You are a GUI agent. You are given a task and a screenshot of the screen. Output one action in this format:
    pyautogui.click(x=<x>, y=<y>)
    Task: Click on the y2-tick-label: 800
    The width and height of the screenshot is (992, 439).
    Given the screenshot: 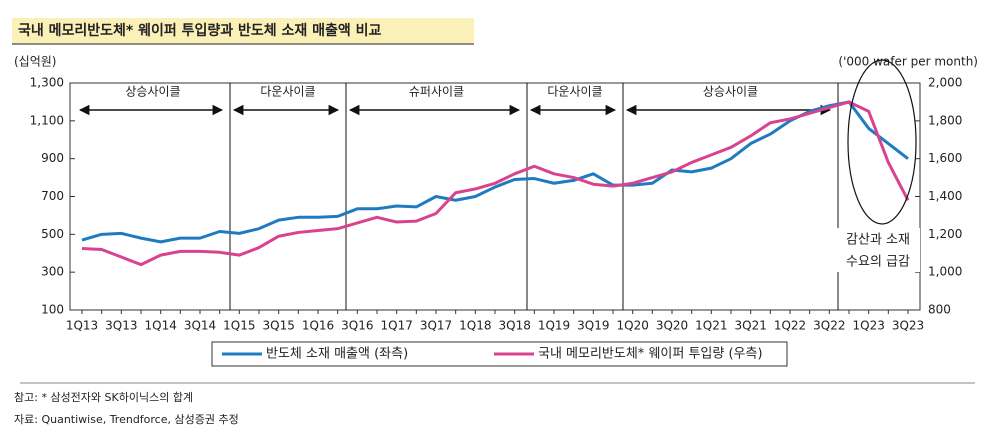 What is the action you would take?
    pyautogui.click(x=939, y=310)
    